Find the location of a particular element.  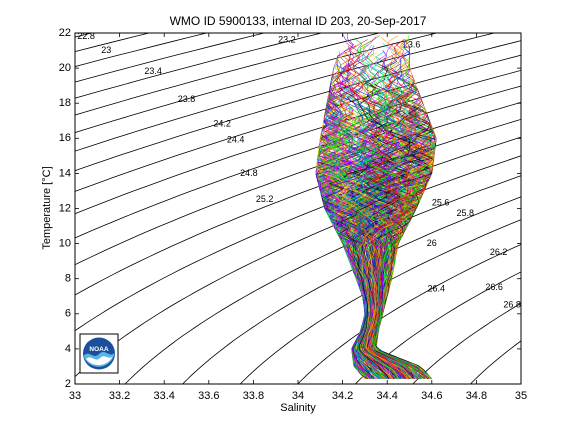

density-contour-label: 25.6 is located at coordinates (441, 203).